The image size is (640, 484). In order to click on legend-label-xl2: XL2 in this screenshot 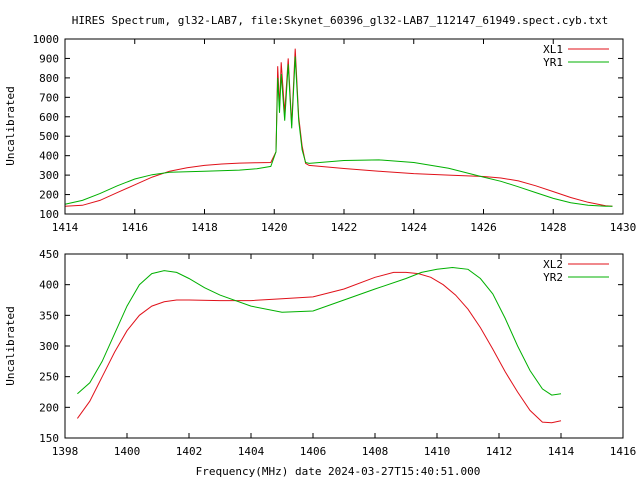, I will do `click(553, 264)`.